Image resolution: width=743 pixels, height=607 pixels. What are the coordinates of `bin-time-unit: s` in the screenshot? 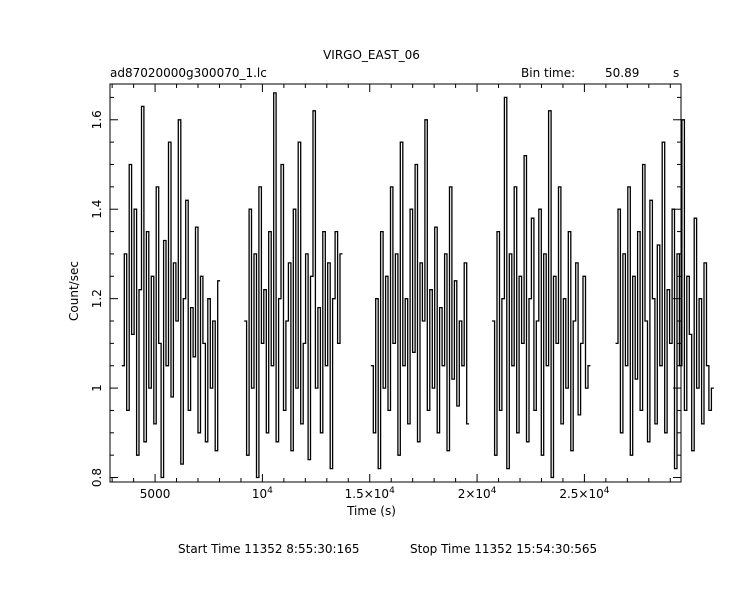 It's located at (676, 73).